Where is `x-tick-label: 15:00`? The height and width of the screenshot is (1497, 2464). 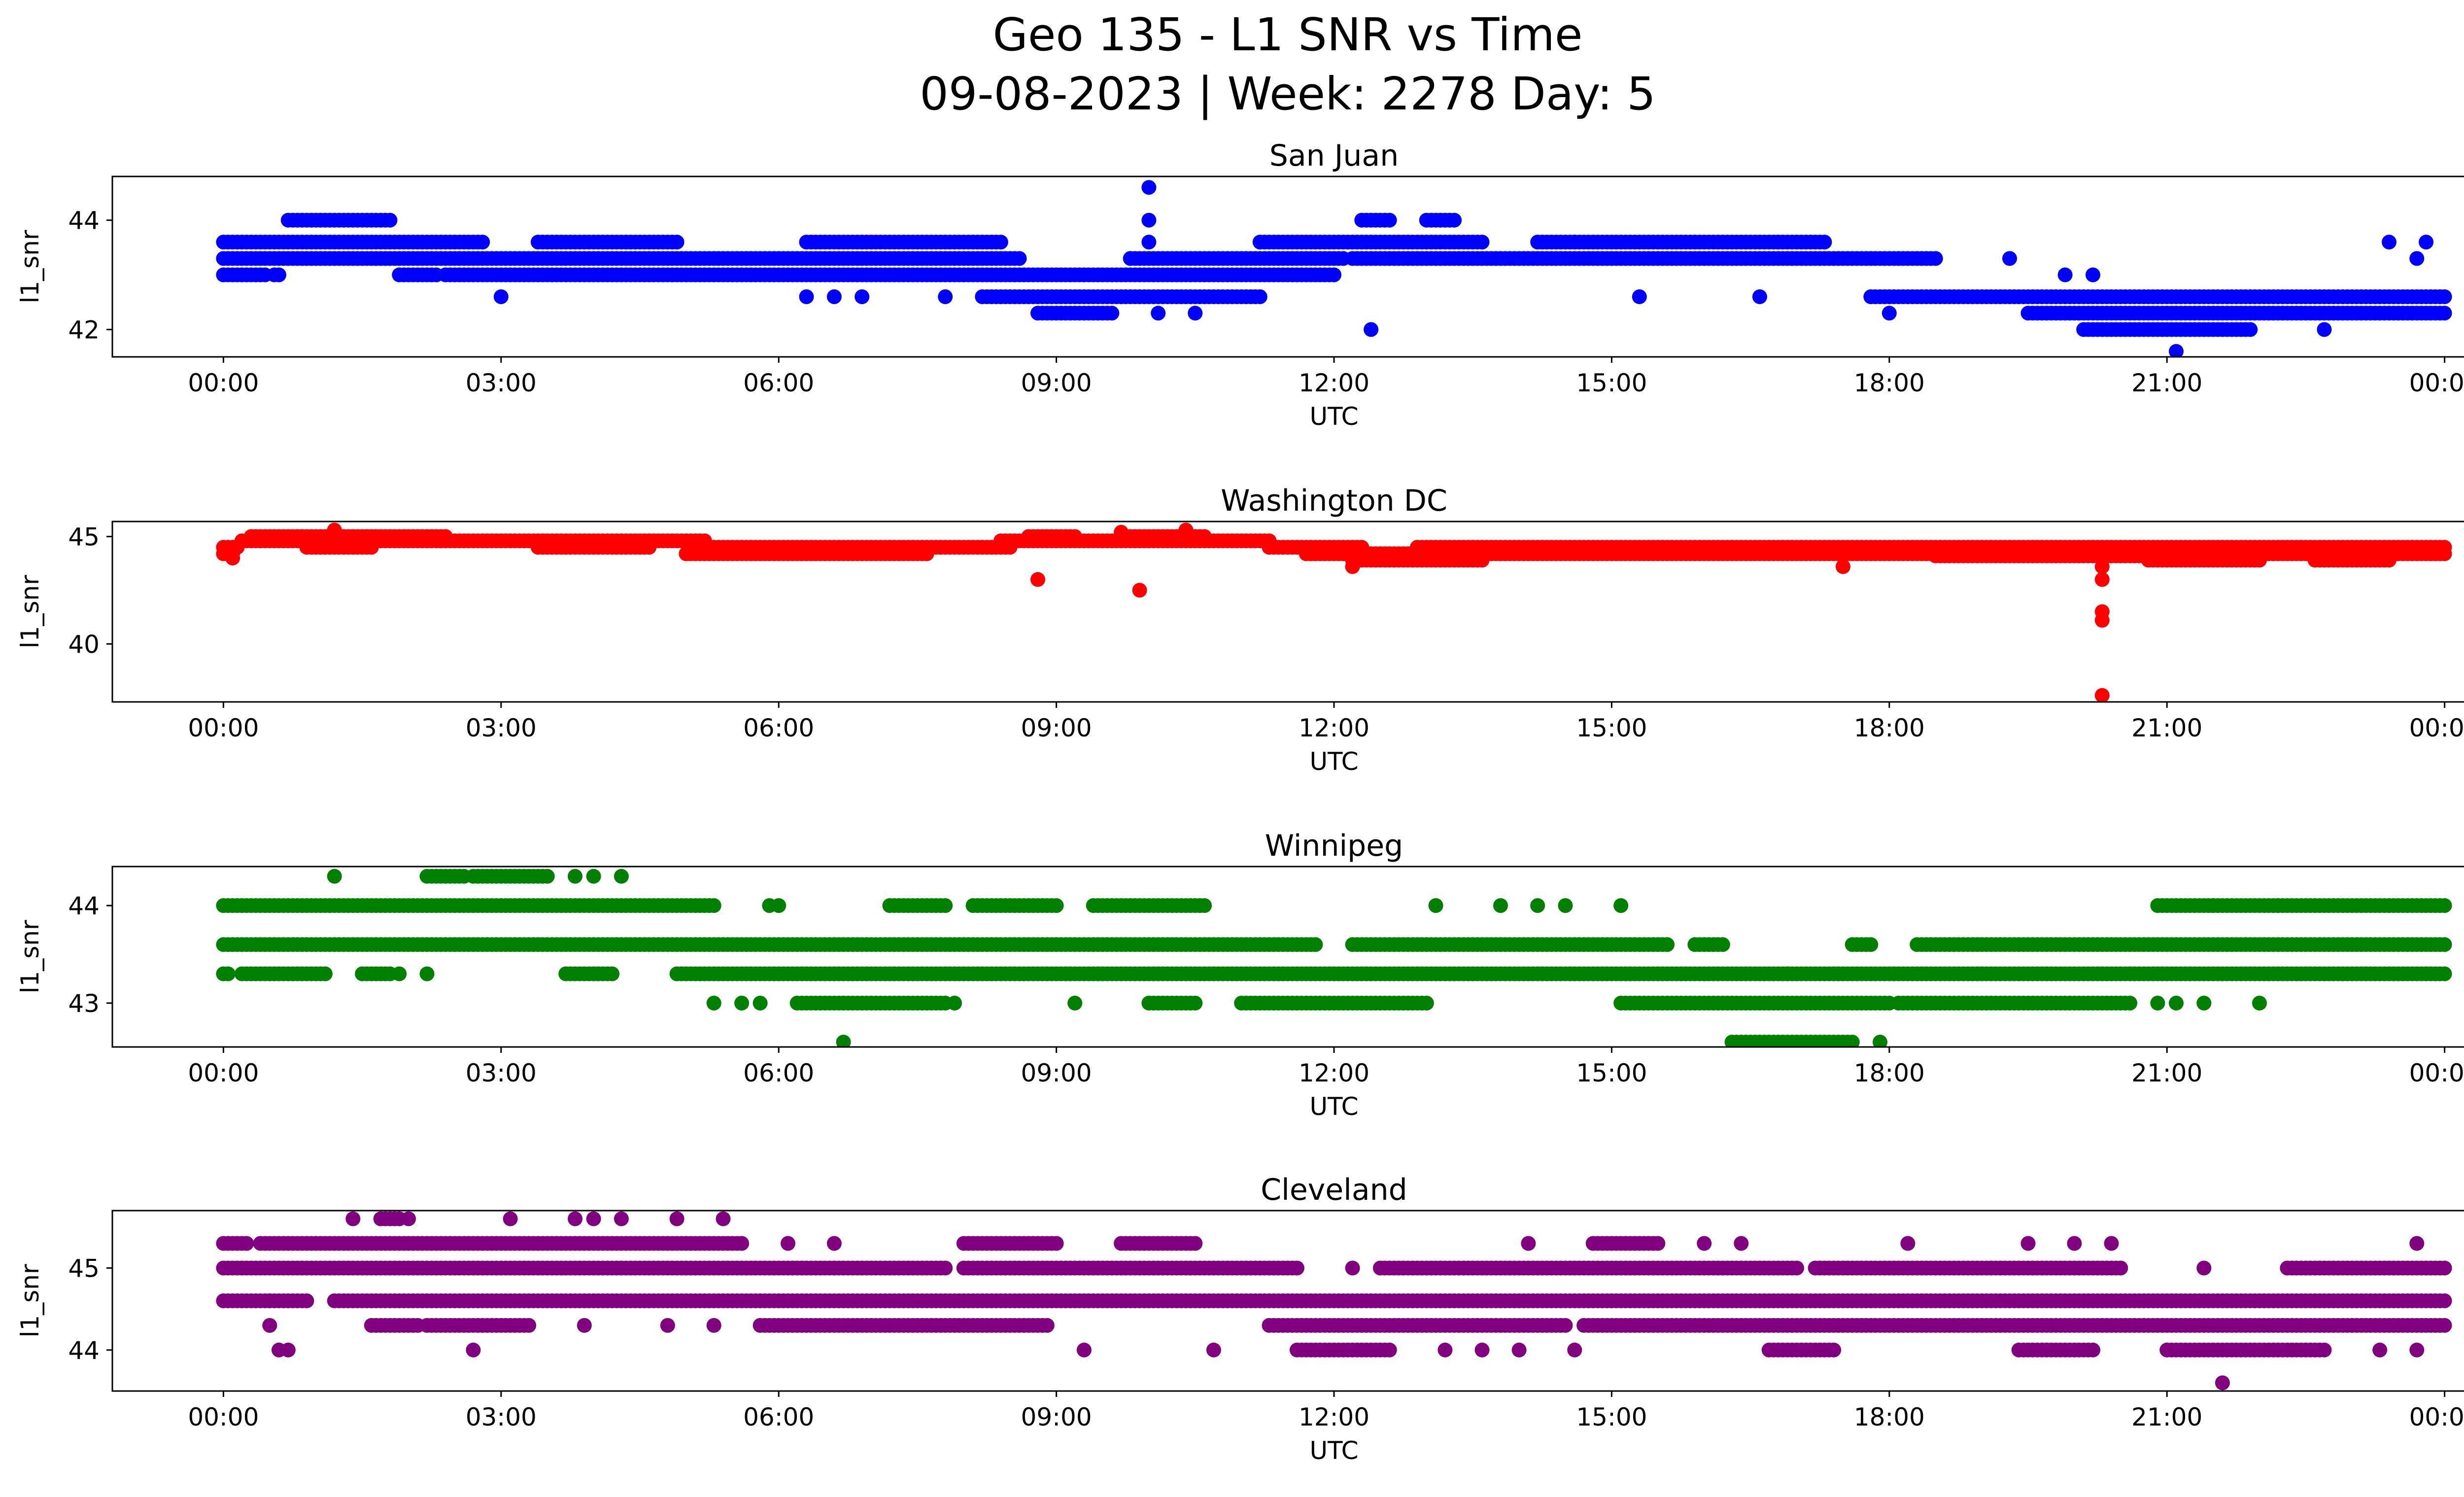 x-tick-label: 15:00 is located at coordinates (1611, 1073).